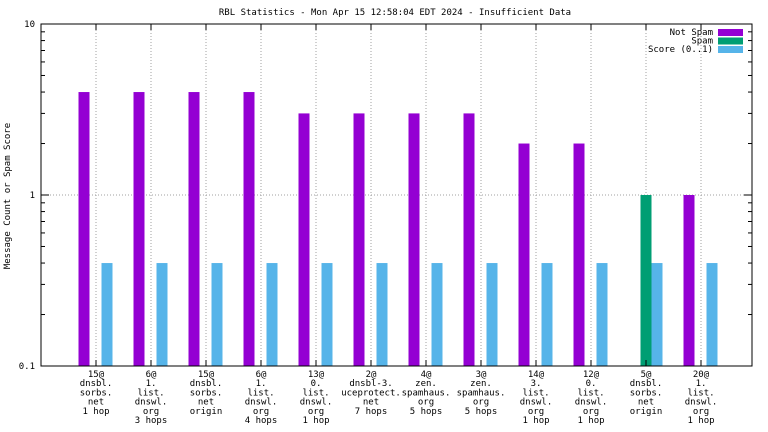 The height and width of the screenshot is (432, 768). What do you see at coordinates (536, 375) in the screenshot?
I see `x-tick-label-line: 14@` at bounding box center [536, 375].